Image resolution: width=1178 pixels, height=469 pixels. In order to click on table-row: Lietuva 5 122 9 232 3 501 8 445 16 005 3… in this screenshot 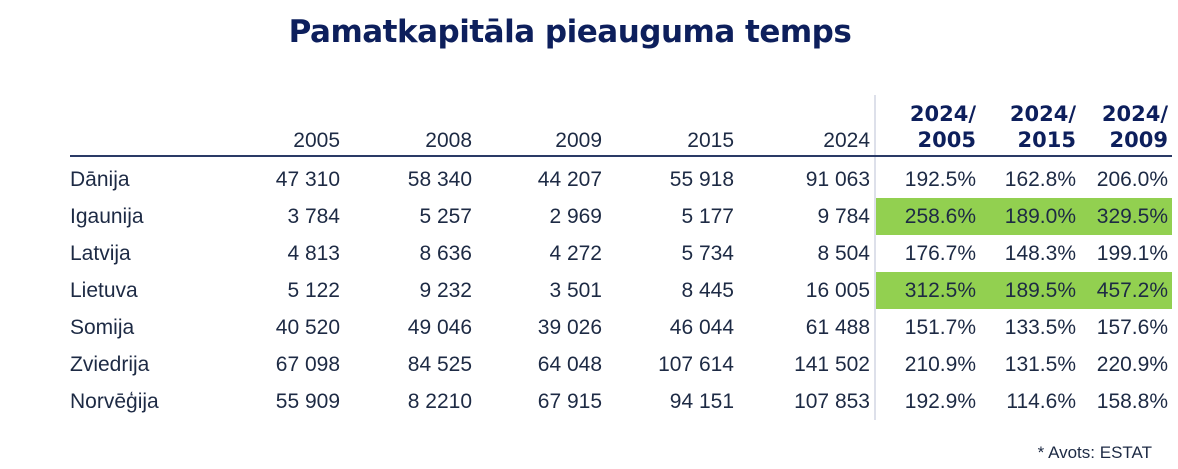, I will do `click(621, 290)`.